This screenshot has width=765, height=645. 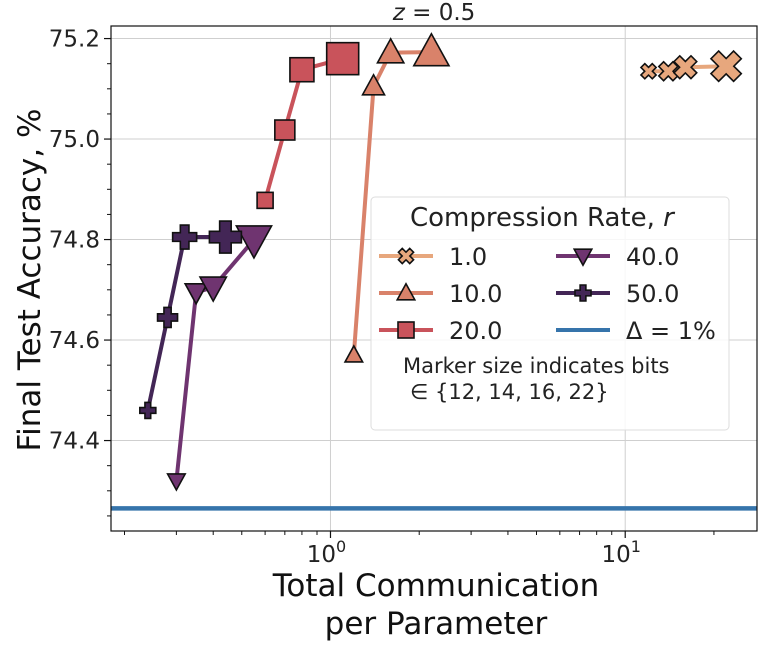 What do you see at coordinates (74, 442) in the screenshot?
I see `y-tick-label: 74.4` at bounding box center [74, 442].